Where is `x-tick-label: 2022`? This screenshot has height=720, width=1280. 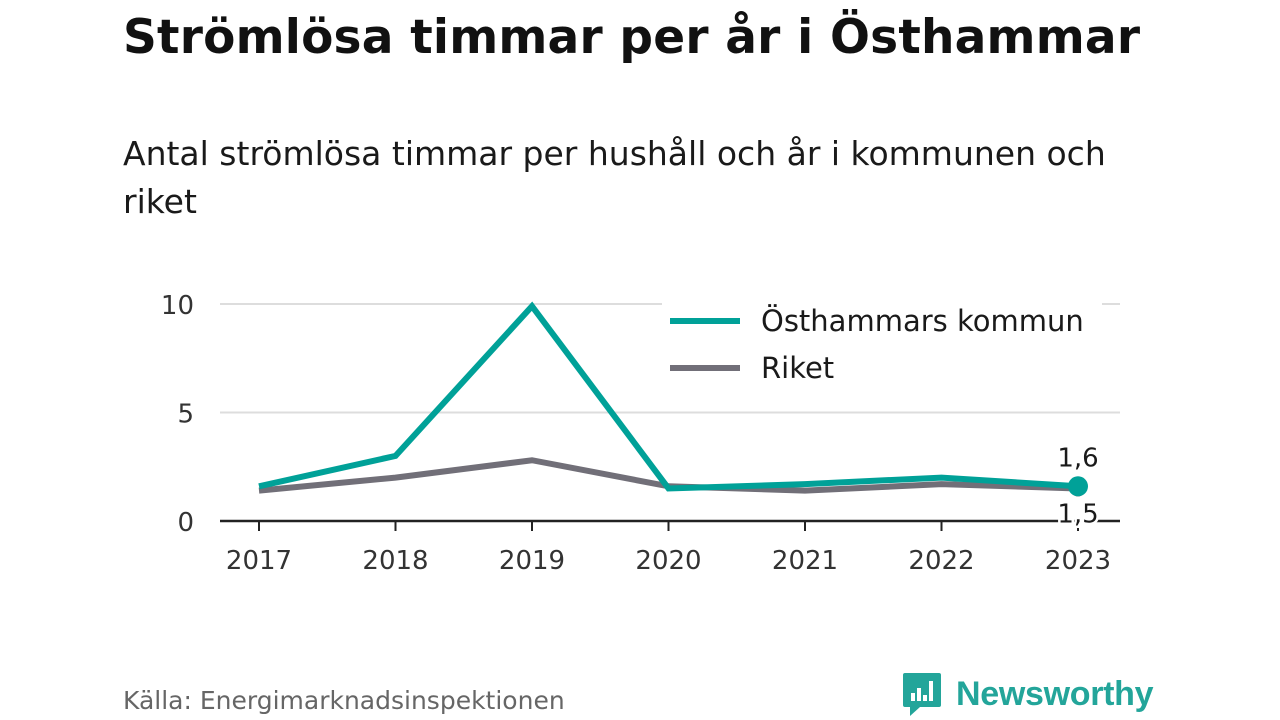 x-tick-label: 2022 is located at coordinates (941, 561).